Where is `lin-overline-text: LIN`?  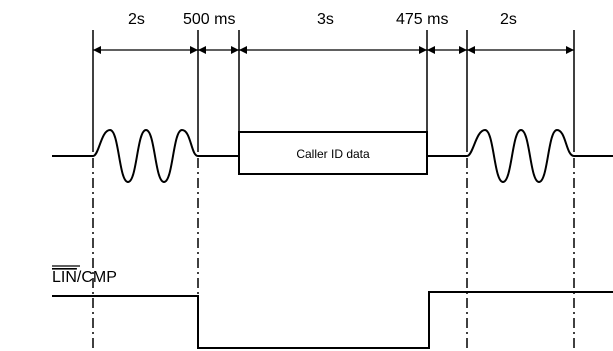 lin-overline-text: LIN is located at coordinates (64, 277).